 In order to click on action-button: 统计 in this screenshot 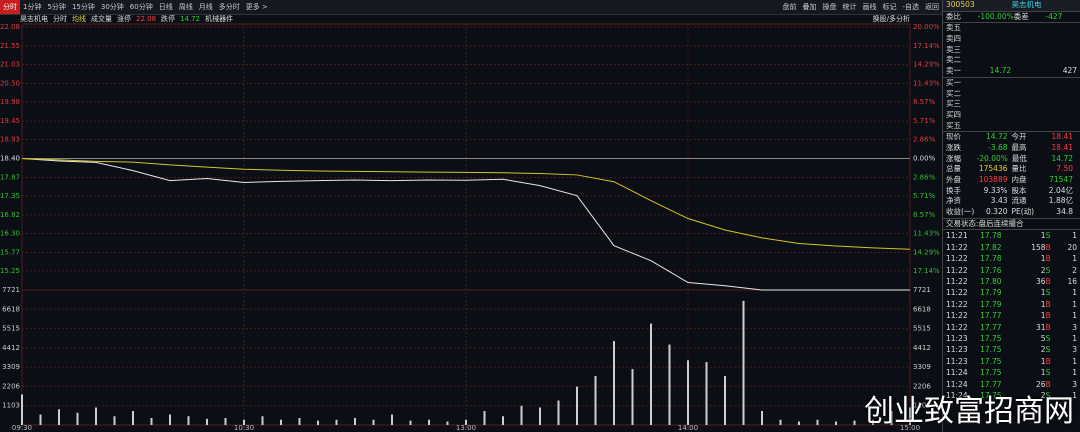, I will do `click(849, 7)`.